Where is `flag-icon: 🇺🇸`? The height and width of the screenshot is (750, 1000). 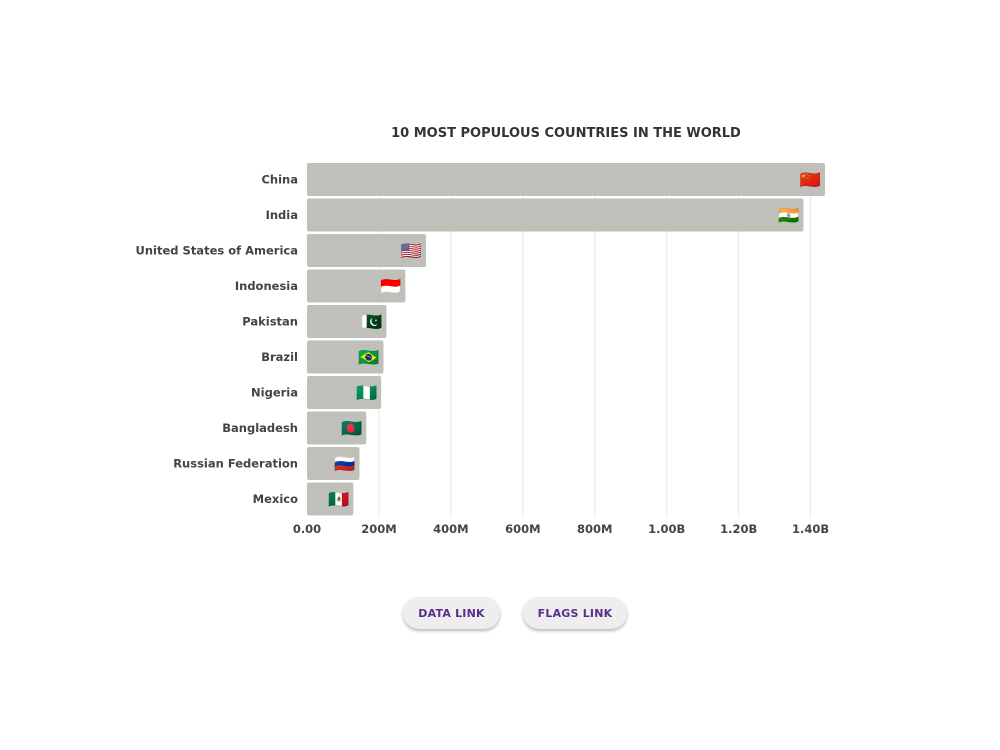
flag-icon: 🇺🇸 is located at coordinates (411, 252).